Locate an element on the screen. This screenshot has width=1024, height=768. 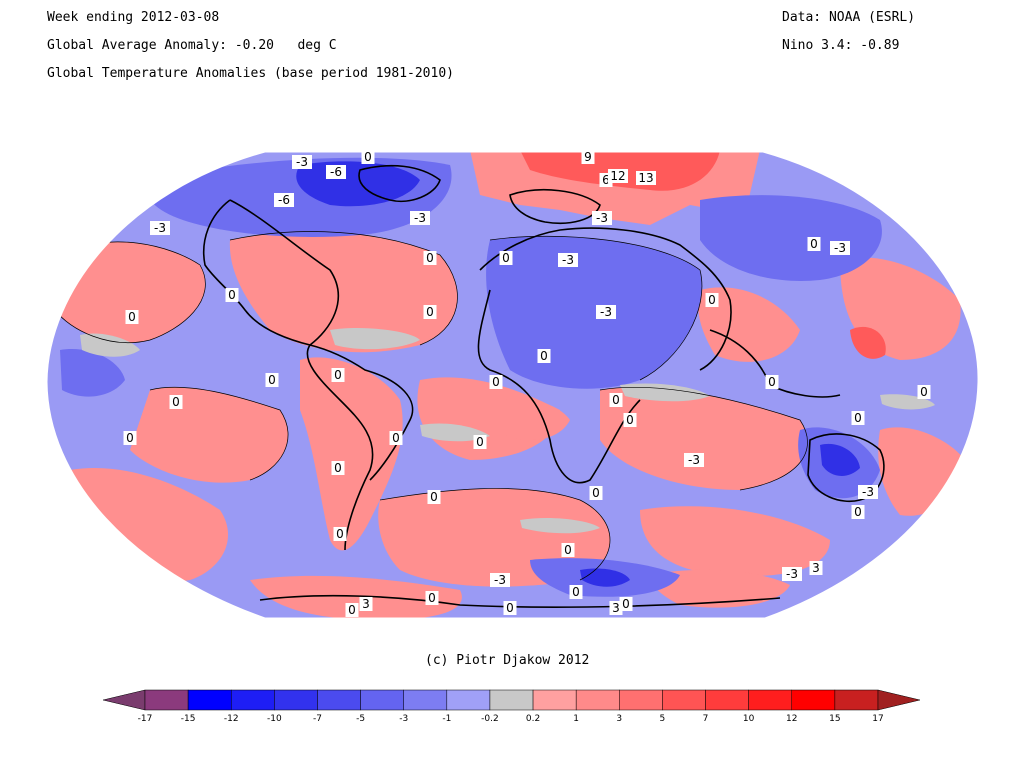
nino-index-label: Nino 3.4: -0.89 is located at coordinates (841, 45).